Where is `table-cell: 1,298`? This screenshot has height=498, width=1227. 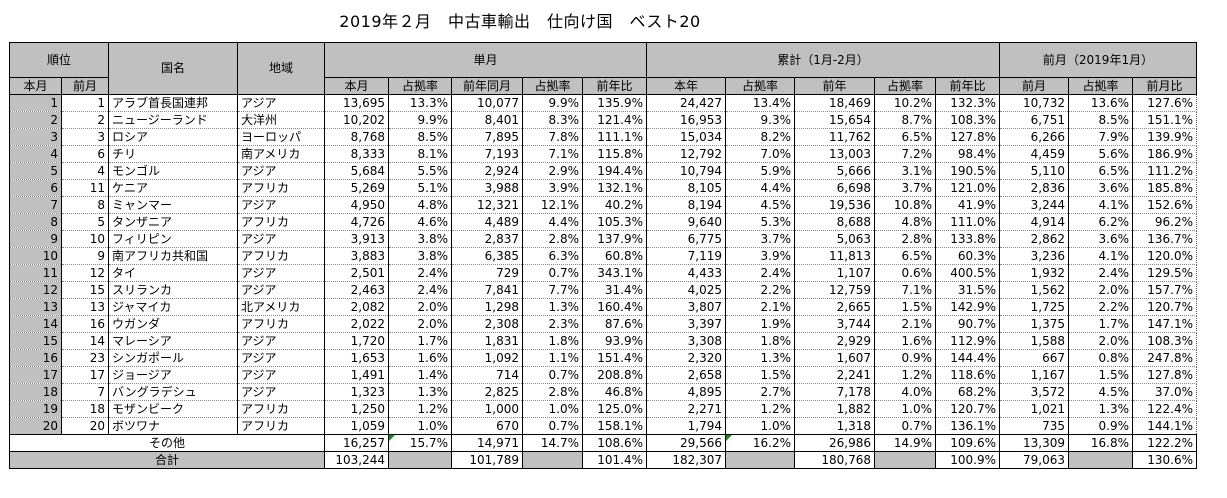
table-cell: 1,298 is located at coordinates (487, 307).